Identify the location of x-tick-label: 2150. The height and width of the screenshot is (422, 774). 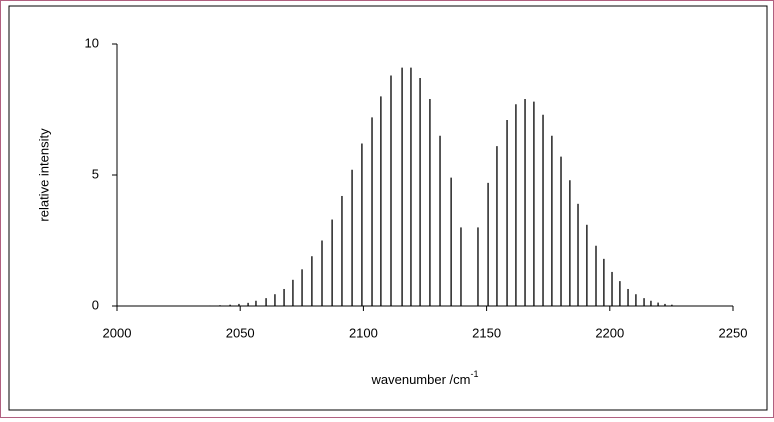
(486, 332).